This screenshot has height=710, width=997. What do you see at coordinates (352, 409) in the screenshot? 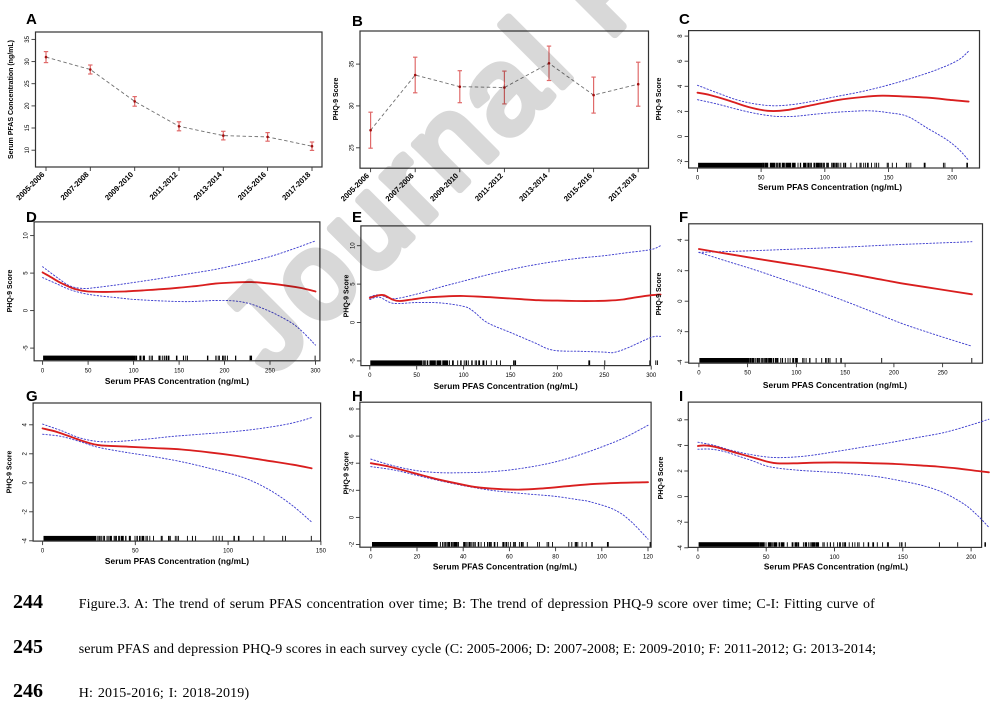
I see `svg-text: 8` at bounding box center [352, 409].